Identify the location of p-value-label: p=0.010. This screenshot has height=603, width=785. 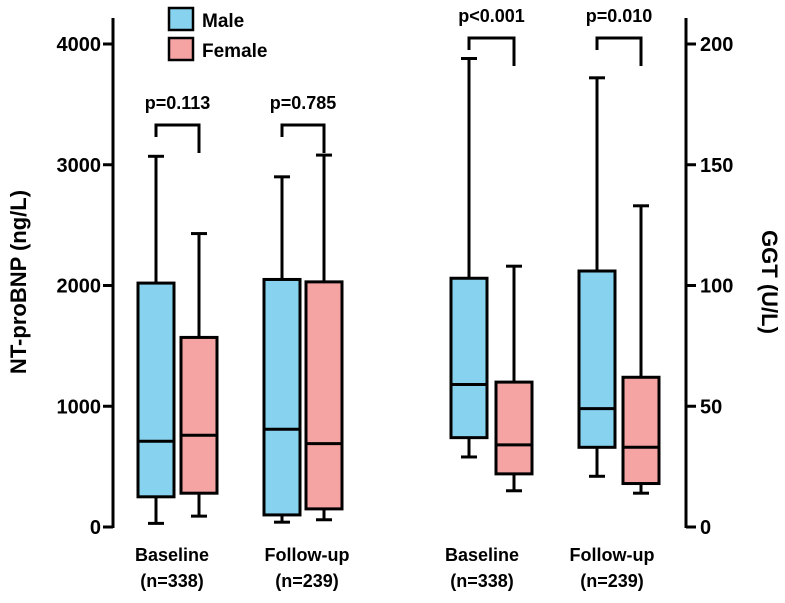
(619, 16).